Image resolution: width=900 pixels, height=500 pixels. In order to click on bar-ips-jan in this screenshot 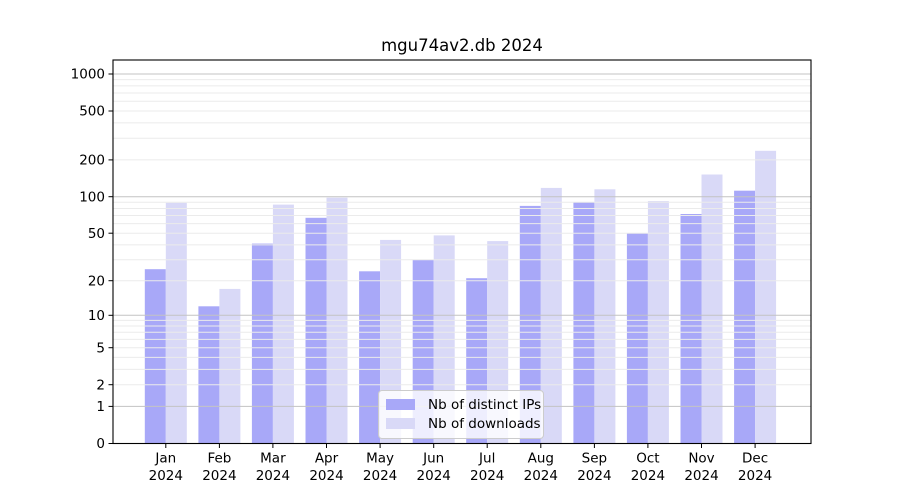, I will do `click(155, 356)`.